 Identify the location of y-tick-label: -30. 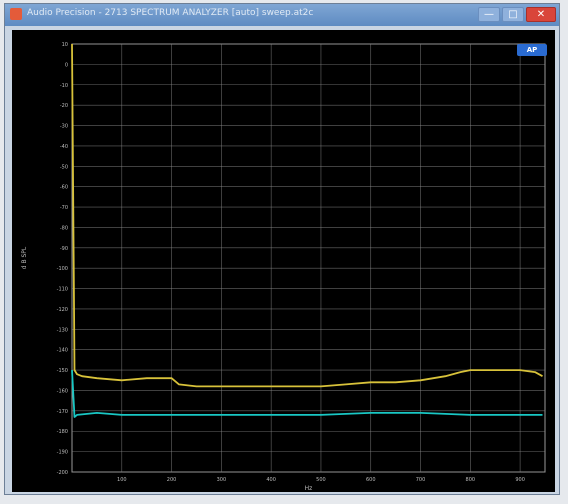
(64, 127).